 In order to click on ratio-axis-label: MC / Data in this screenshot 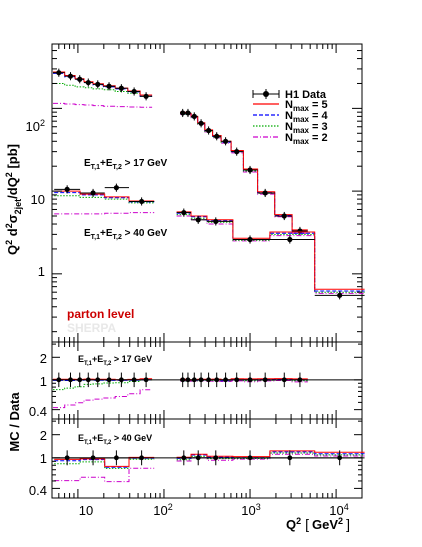, I will do `click(14, 422)`.